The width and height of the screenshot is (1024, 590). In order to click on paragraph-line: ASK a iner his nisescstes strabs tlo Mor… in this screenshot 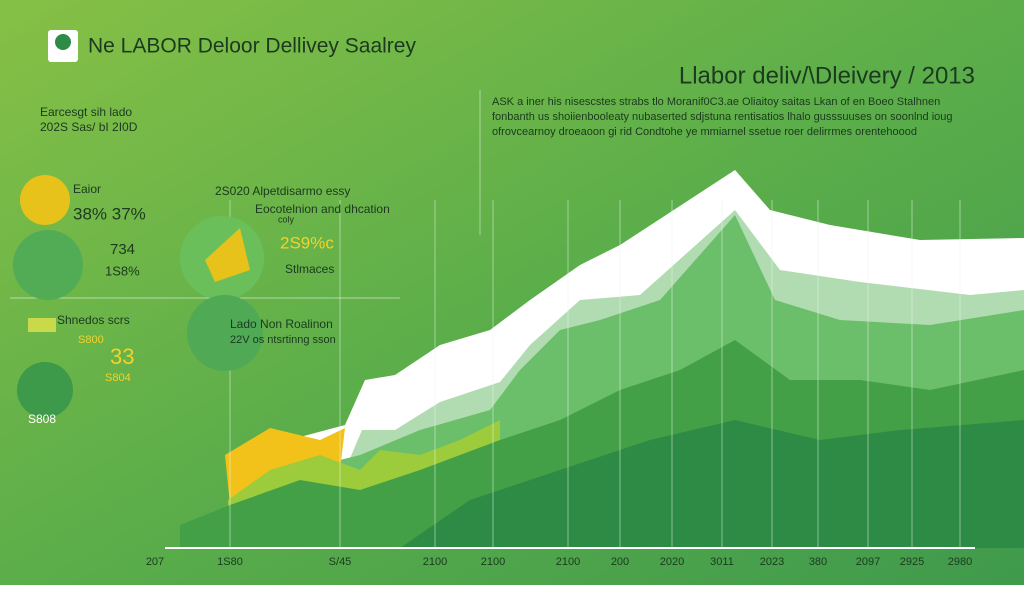, I will do `click(716, 102)`.